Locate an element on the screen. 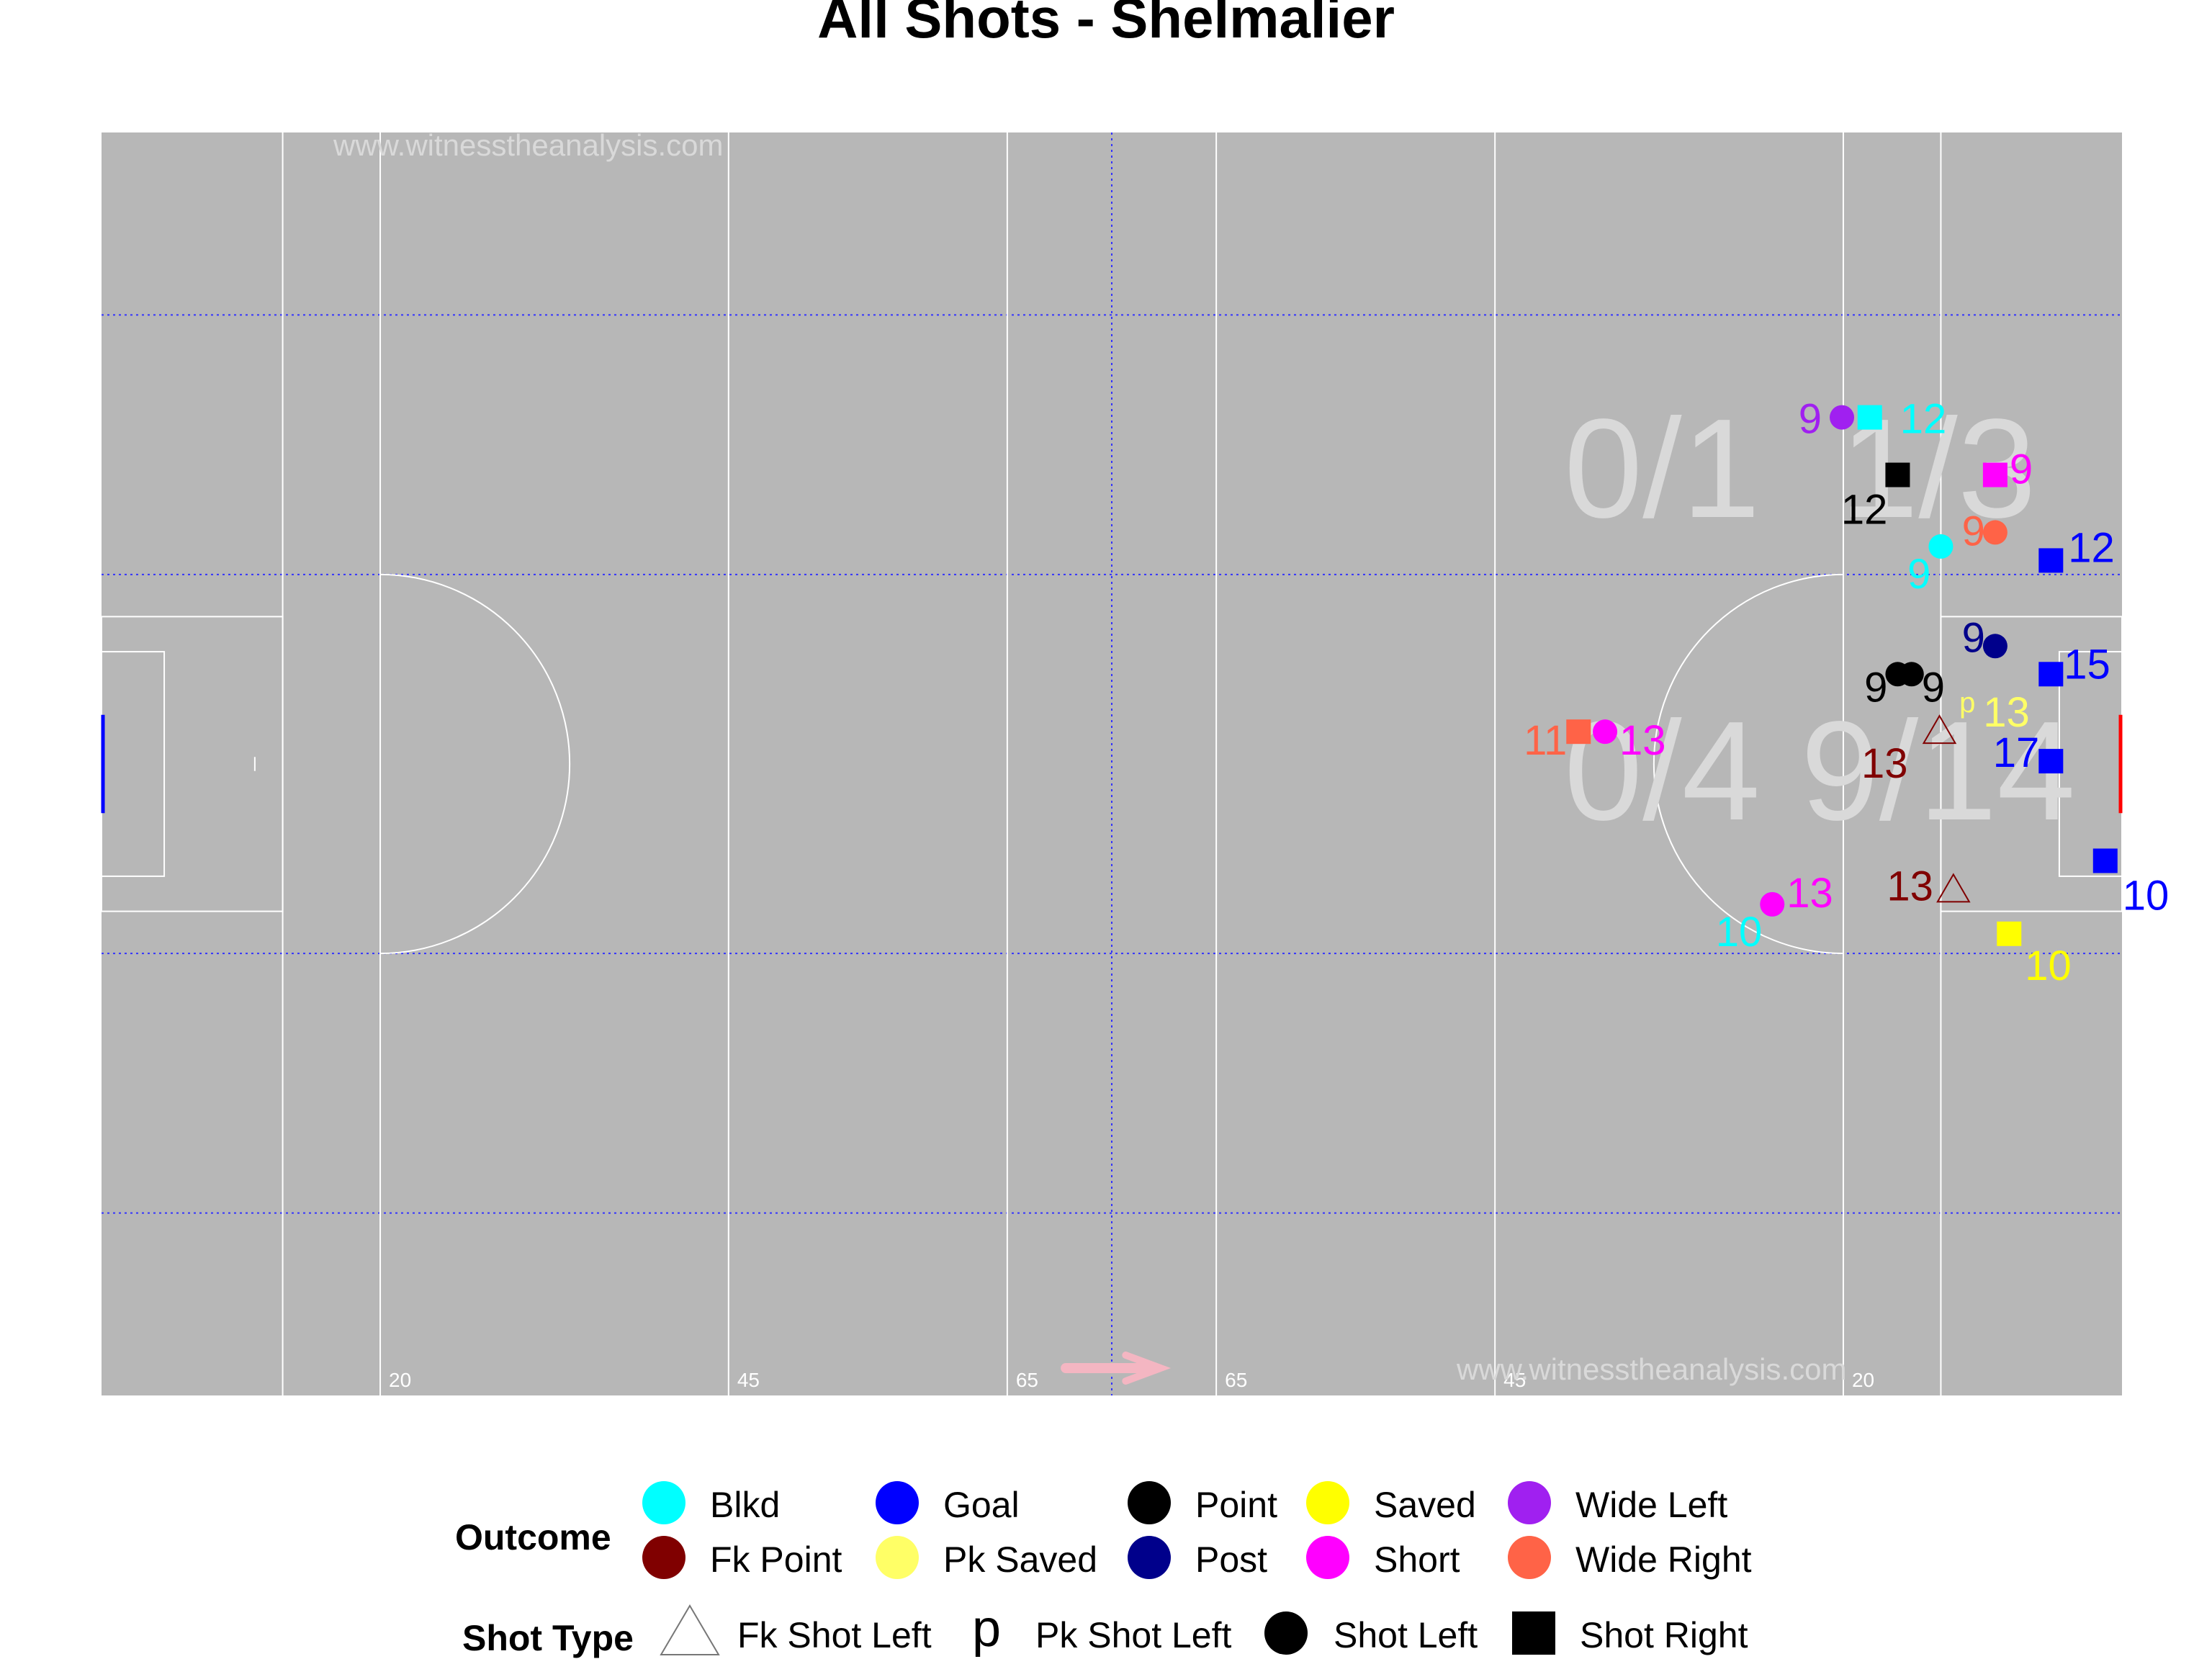  legend-outcome-label: Pk Saved is located at coordinates (1020, 1559).